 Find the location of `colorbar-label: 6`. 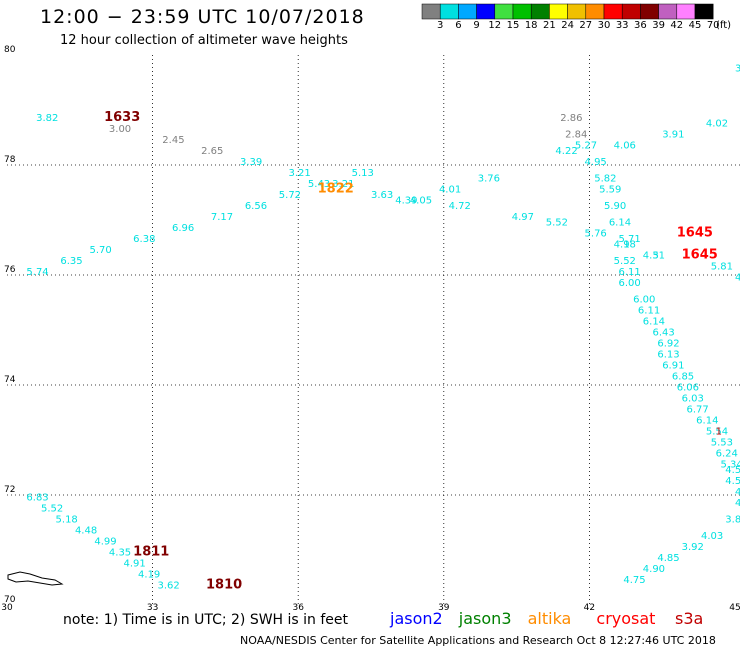

colorbar-label: 6 is located at coordinates (458, 25).